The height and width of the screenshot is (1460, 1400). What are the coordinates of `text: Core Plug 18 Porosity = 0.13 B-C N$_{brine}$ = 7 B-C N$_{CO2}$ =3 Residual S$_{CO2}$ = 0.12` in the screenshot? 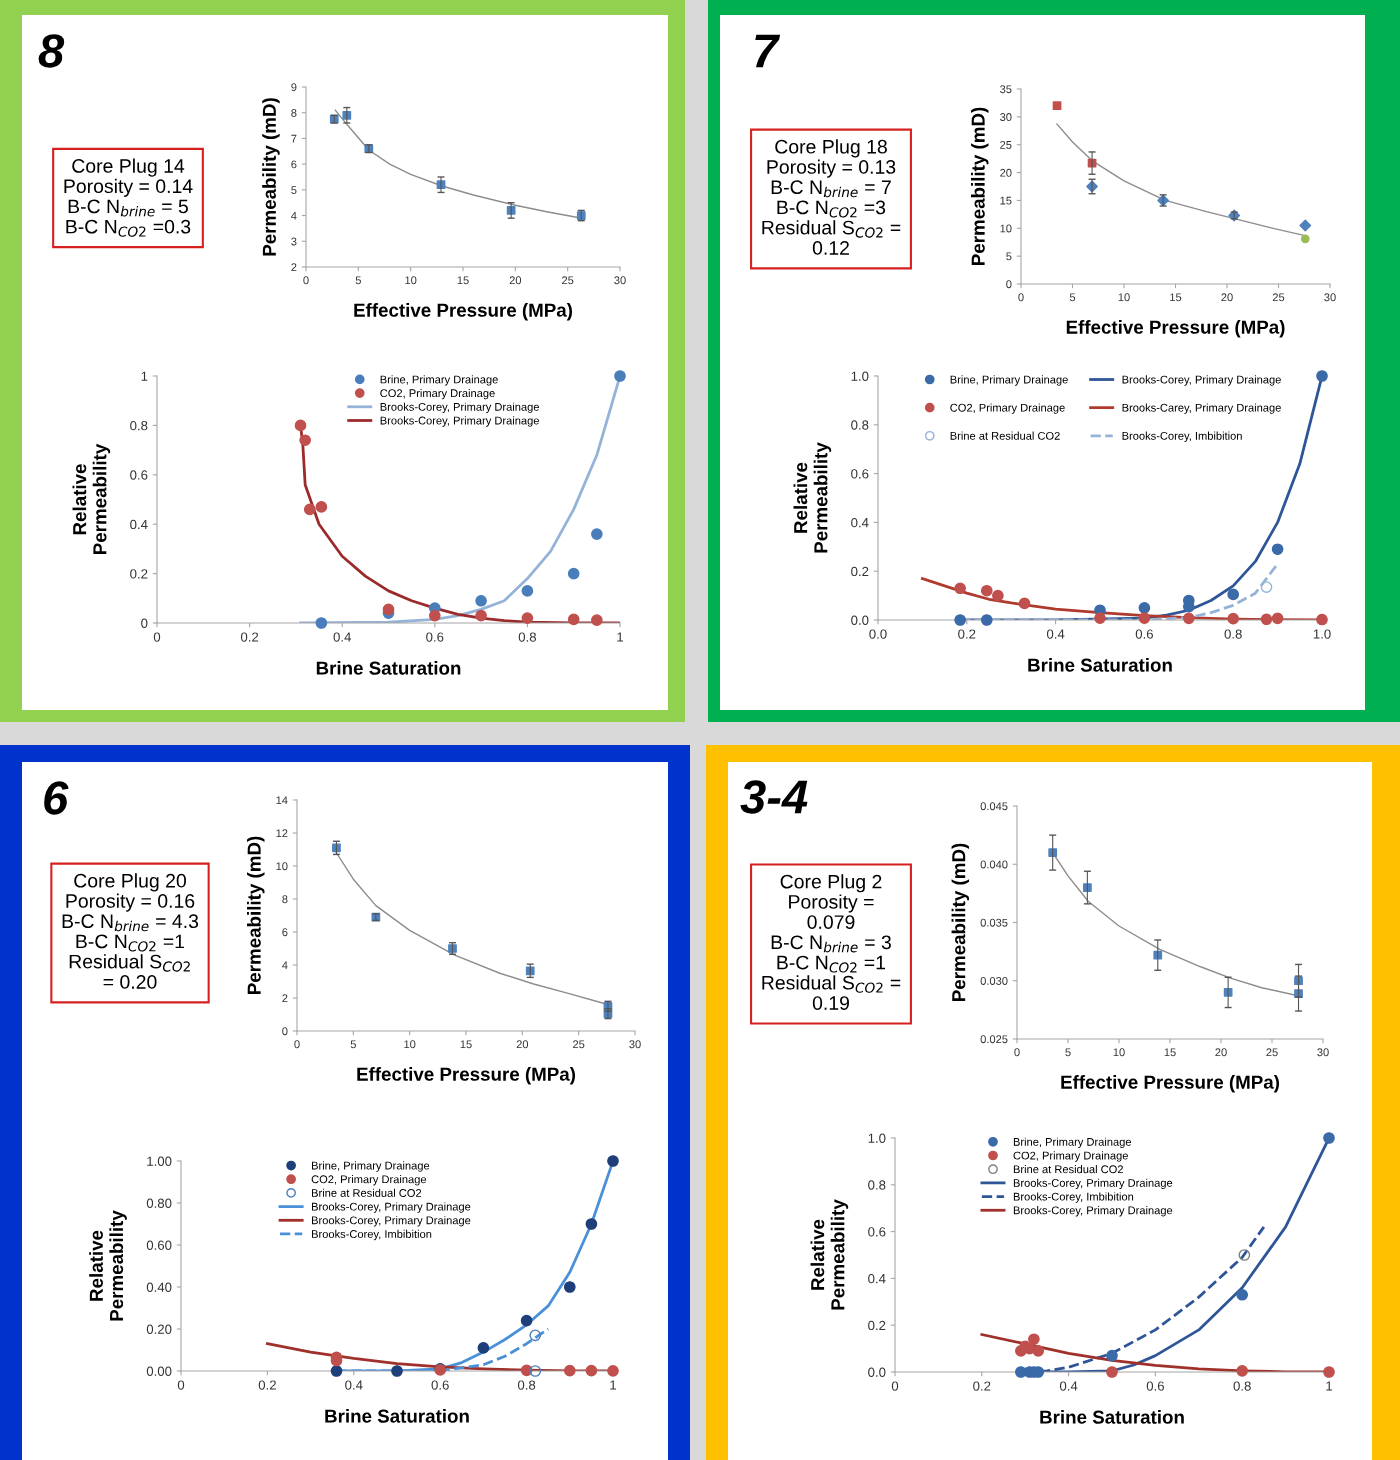 It's located at (831, 197).